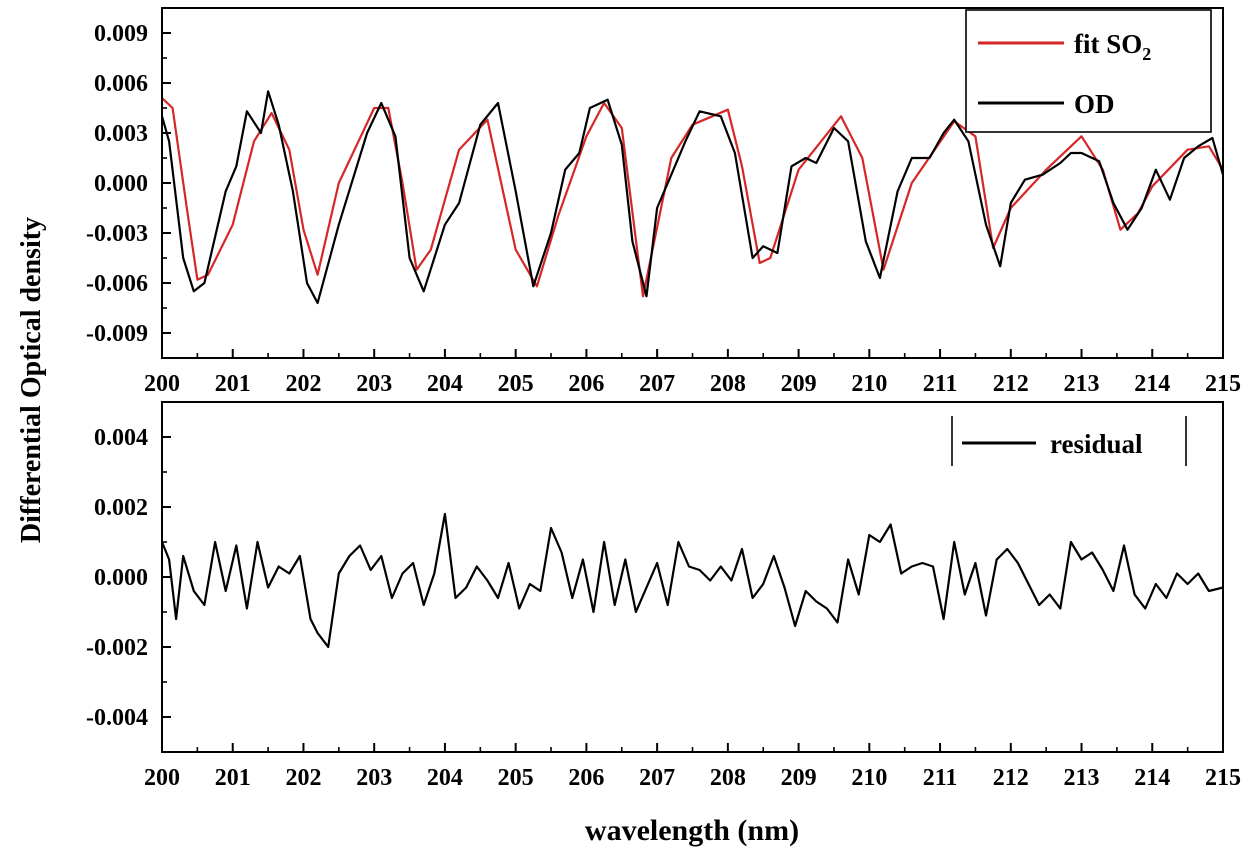  What do you see at coordinates (117, 334) in the screenshot?
I see `y-tick-label: -0.009` at bounding box center [117, 334].